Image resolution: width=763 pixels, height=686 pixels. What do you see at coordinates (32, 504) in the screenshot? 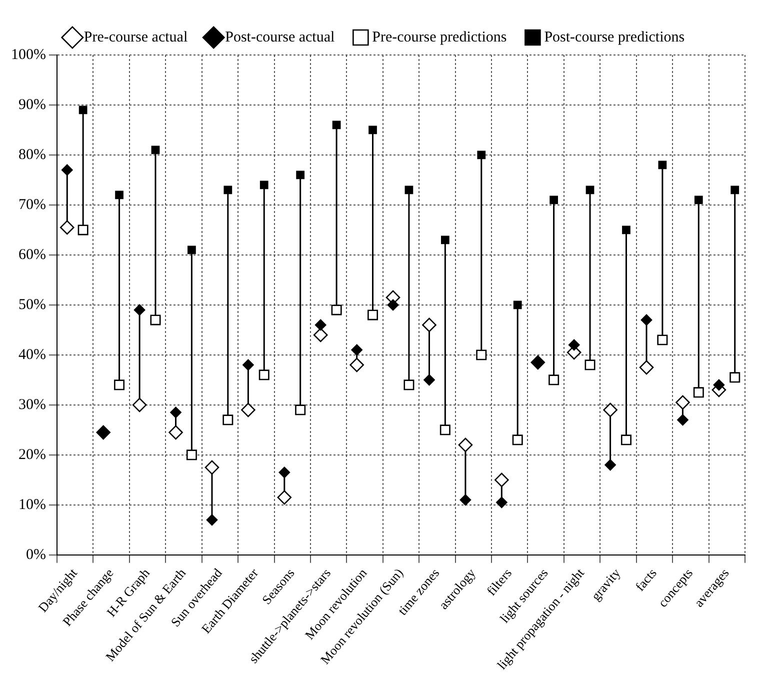
I see `y-tick-label: 10%` at bounding box center [32, 504].